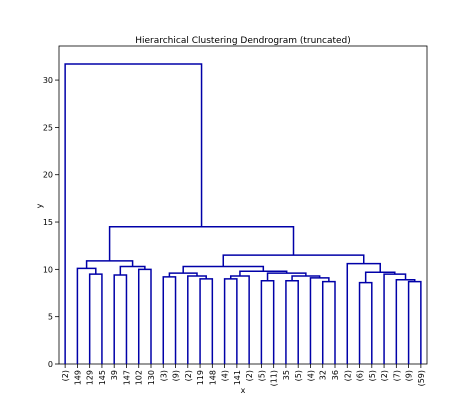  What do you see at coordinates (102, 377) in the screenshot?
I see `leaf-label: 145` at bounding box center [102, 377].